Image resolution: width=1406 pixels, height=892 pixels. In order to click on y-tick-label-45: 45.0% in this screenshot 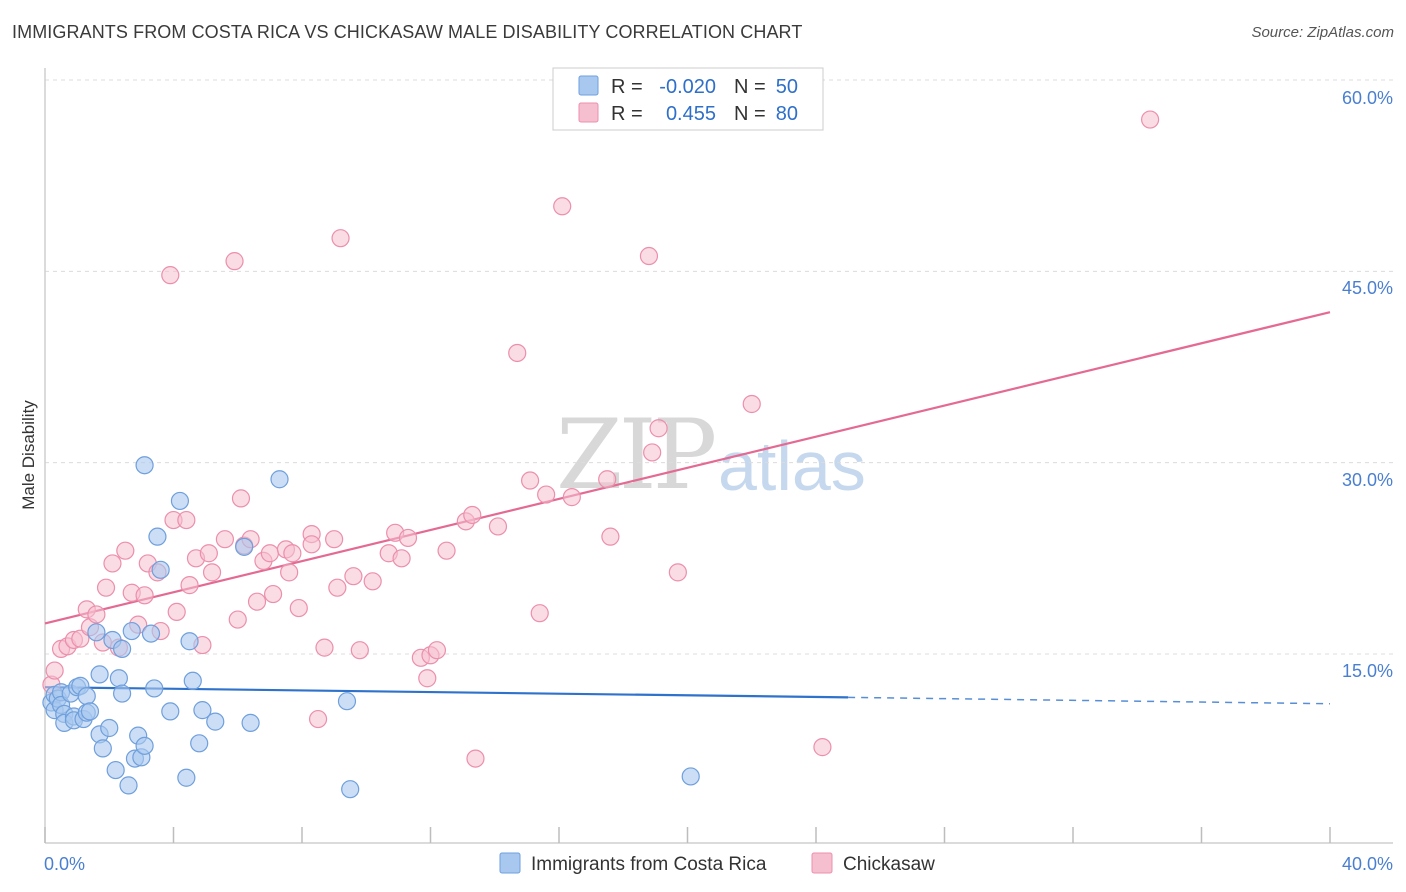, I will do `click(1367, 288)`.